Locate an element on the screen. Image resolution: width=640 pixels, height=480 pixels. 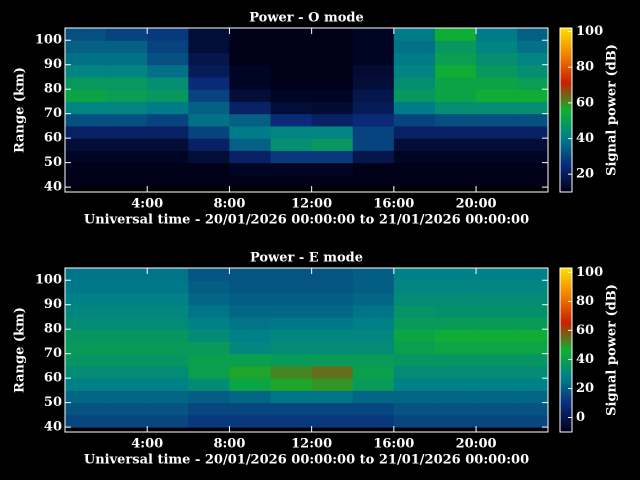
colorbar is located at coordinates (566, 110).